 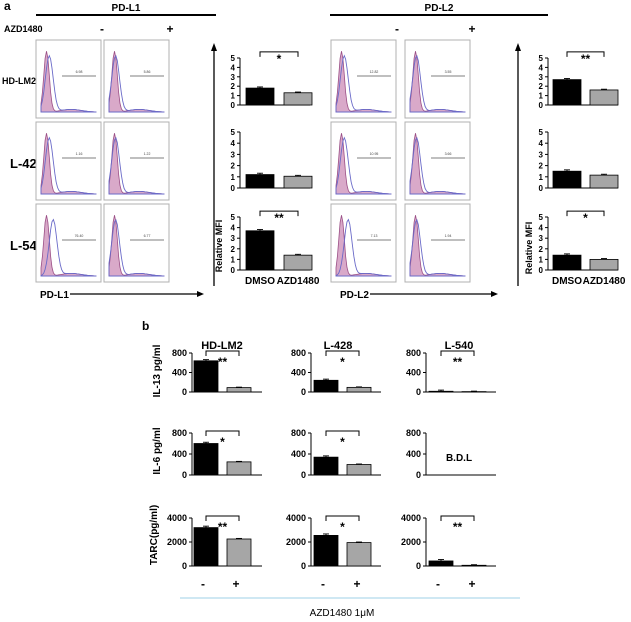 What do you see at coordinates (374, 154) in the screenshot?
I see `gate-value: 10.95` at bounding box center [374, 154].